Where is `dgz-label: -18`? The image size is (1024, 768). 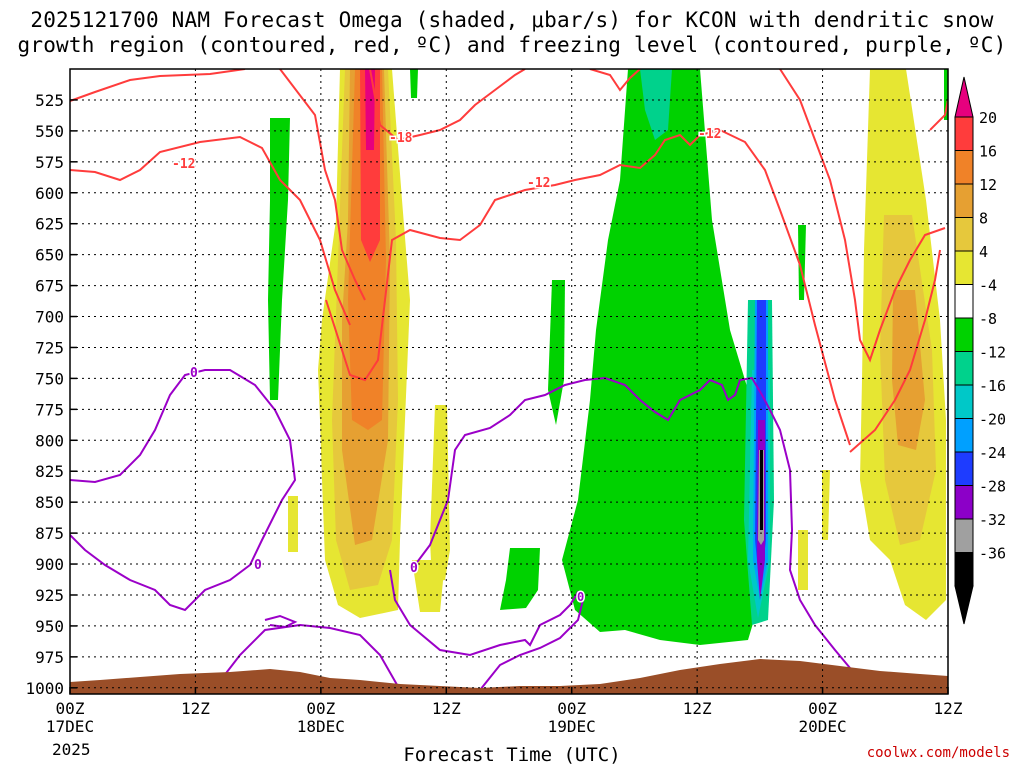 dgz-label: -18 is located at coordinates (401, 138).